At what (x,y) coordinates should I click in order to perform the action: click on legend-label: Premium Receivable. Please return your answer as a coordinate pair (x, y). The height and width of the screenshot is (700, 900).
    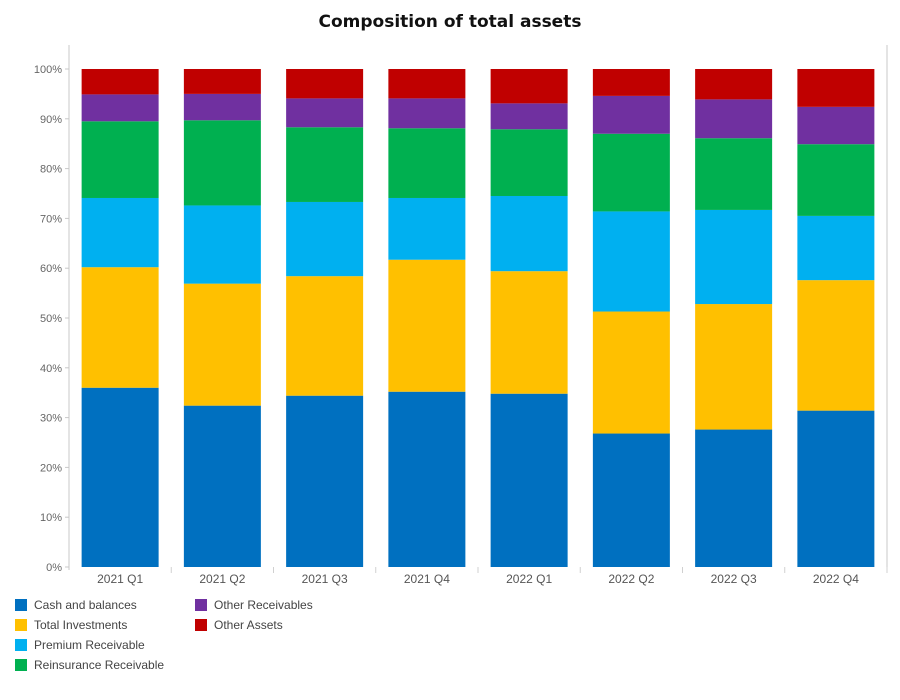
    Looking at the image, I should click on (89, 645).